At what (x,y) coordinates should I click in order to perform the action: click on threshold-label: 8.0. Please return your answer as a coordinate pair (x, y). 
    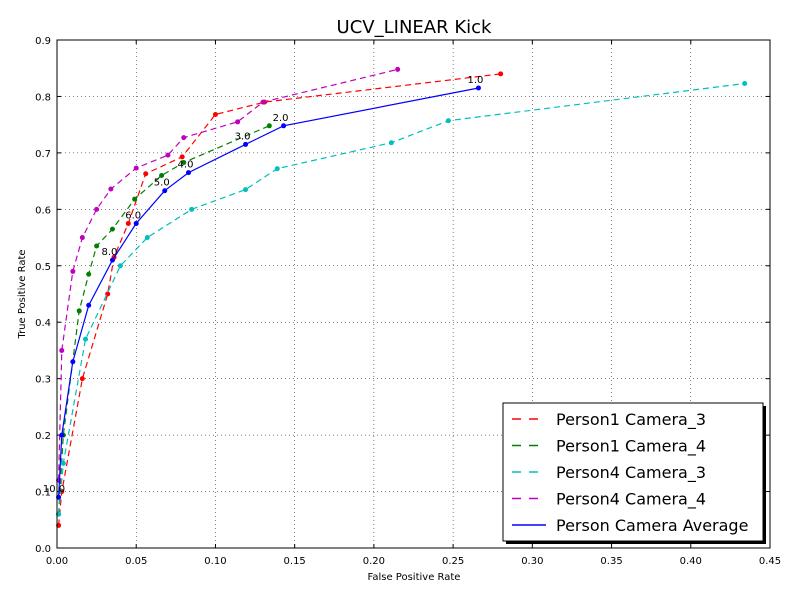
    Looking at the image, I should click on (110, 252).